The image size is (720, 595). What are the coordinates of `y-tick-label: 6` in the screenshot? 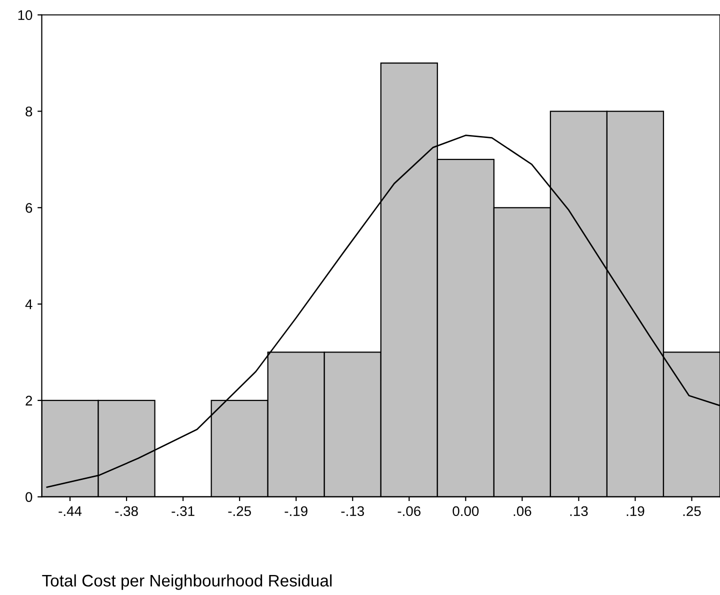 It's located at (29, 207).